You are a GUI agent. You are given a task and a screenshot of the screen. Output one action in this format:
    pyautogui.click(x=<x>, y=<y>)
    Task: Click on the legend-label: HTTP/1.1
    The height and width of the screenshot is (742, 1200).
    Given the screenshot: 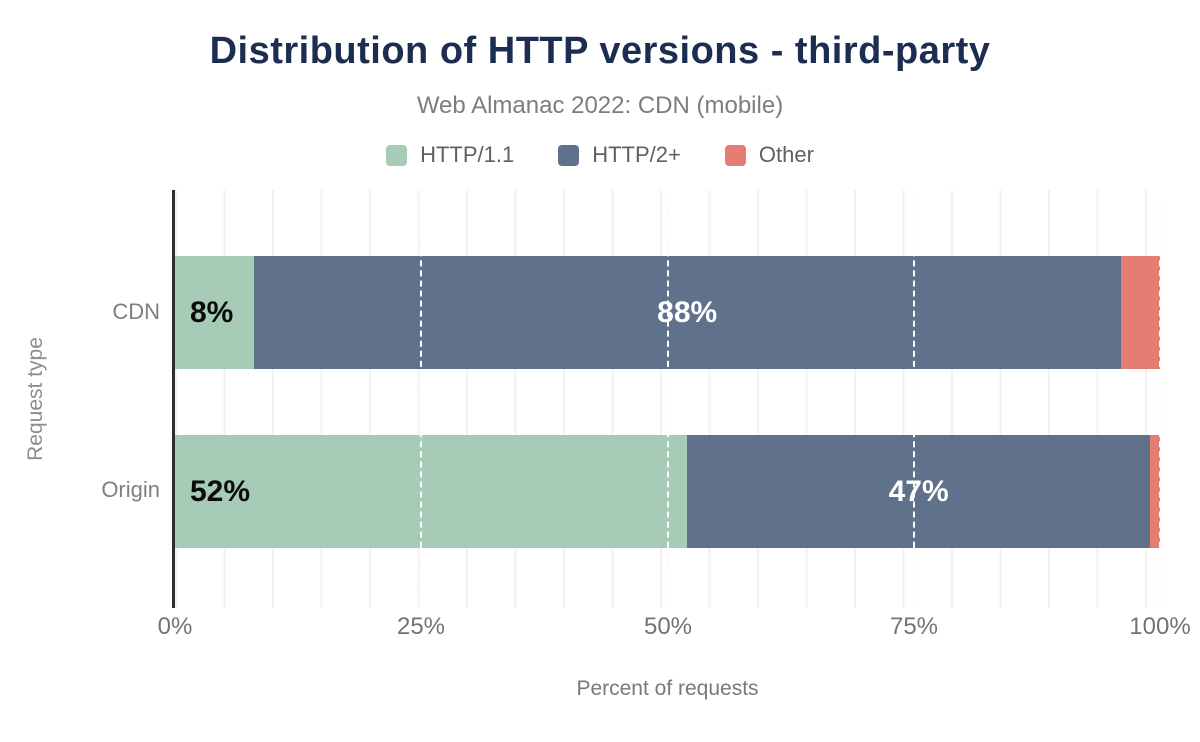 What is the action you would take?
    pyautogui.click(x=467, y=154)
    